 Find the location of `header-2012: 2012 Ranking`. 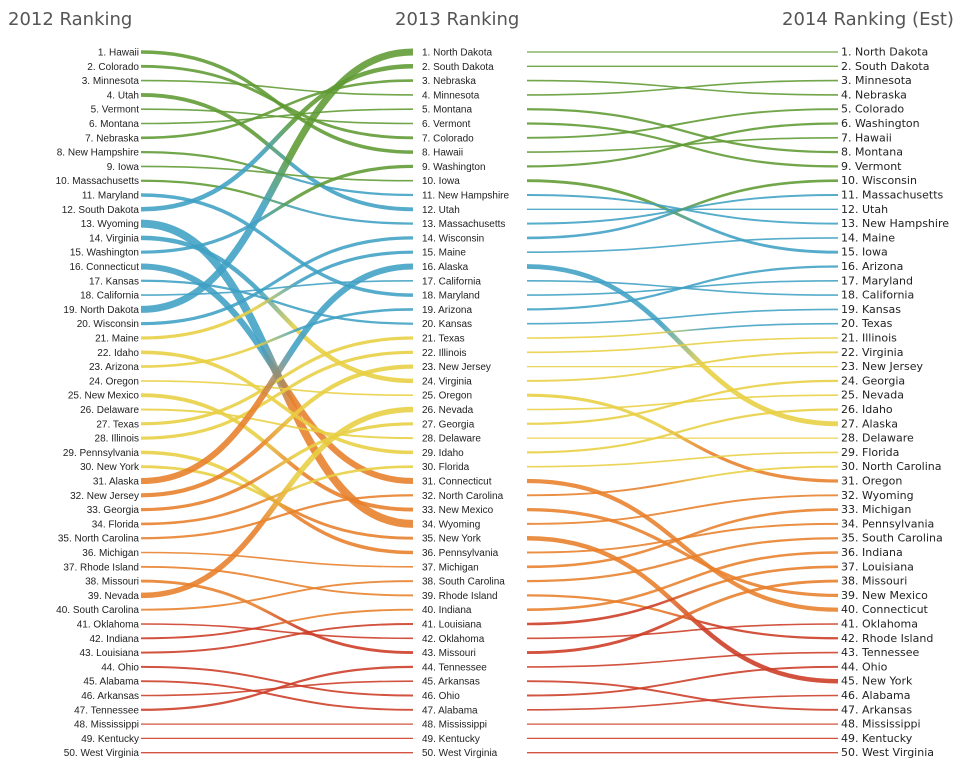

header-2012: 2012 Ranking is located at coordinates (70, 19).